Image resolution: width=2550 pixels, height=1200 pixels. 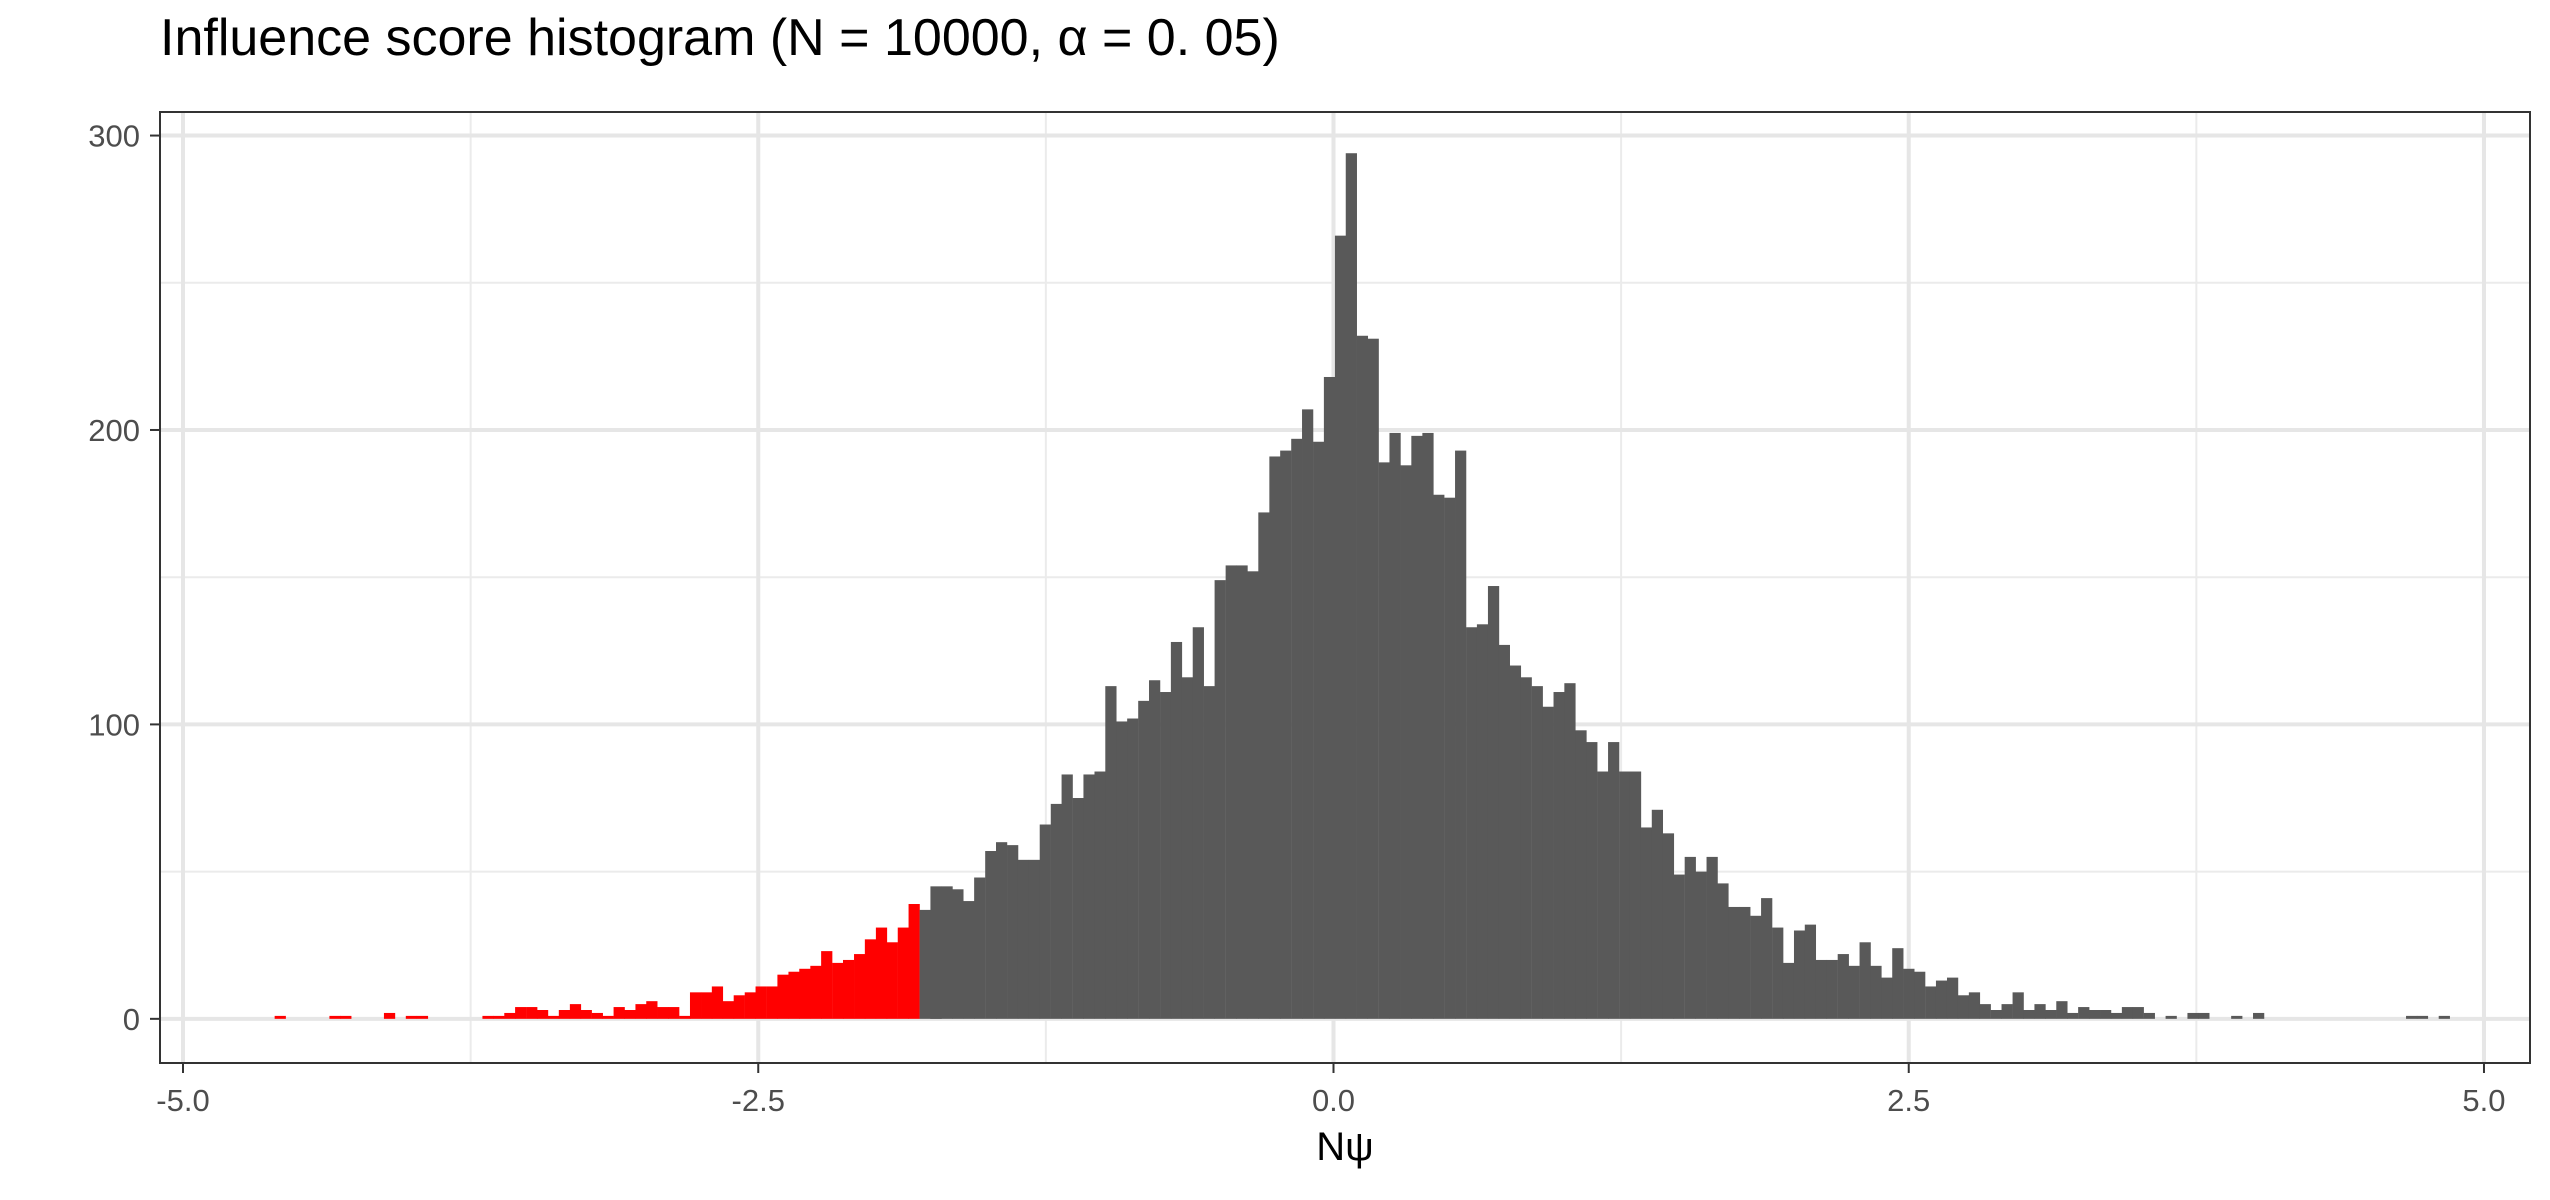 What do you see at coordinates (2483, 1100) in the screenshot?
I see `x-tick-label: 5.0` at bounding box center [2483, 1100].